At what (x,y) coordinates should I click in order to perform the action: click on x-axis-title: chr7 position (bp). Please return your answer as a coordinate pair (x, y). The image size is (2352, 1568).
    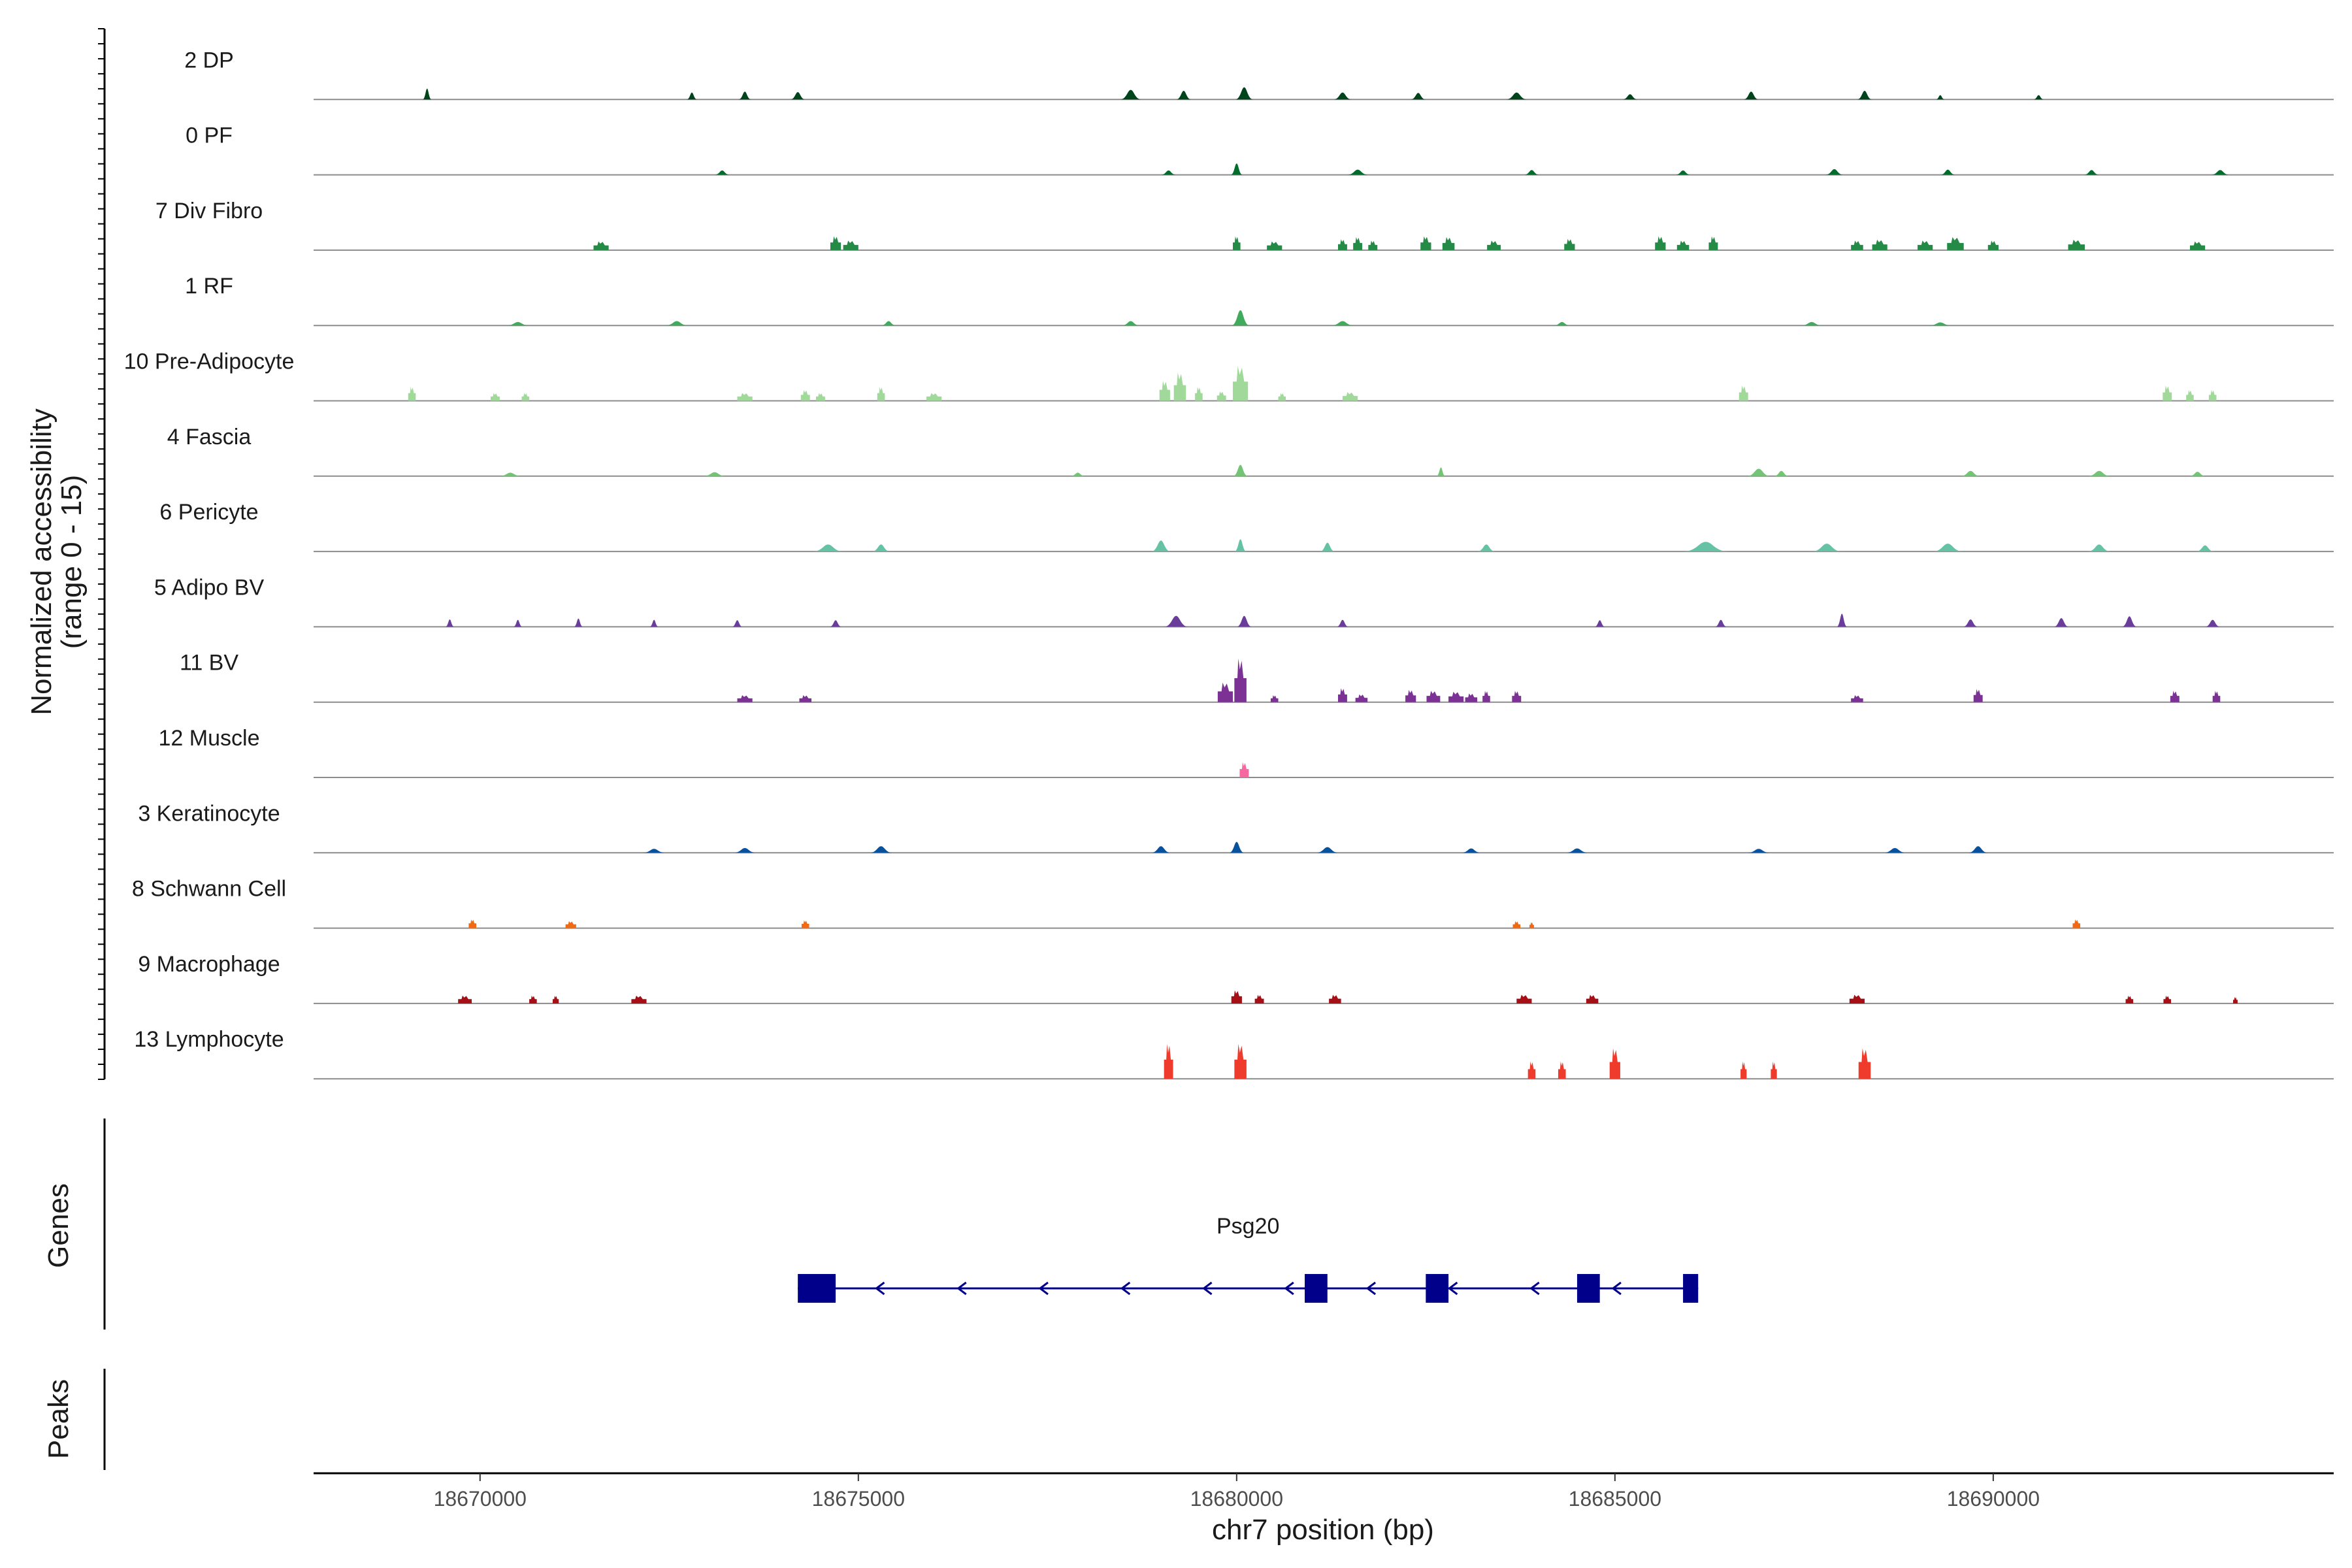
    Looking at the image, I should click on (1323, 1530).